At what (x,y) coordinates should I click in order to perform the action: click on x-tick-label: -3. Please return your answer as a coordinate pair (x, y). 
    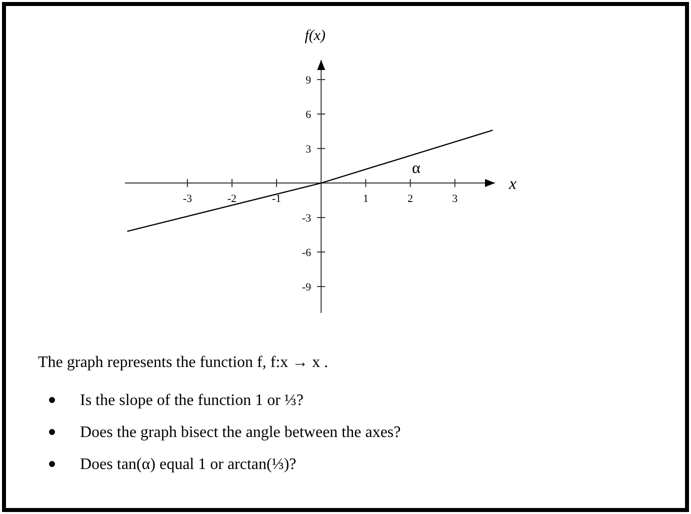
    Looking at the image, I should click on (187, 199).